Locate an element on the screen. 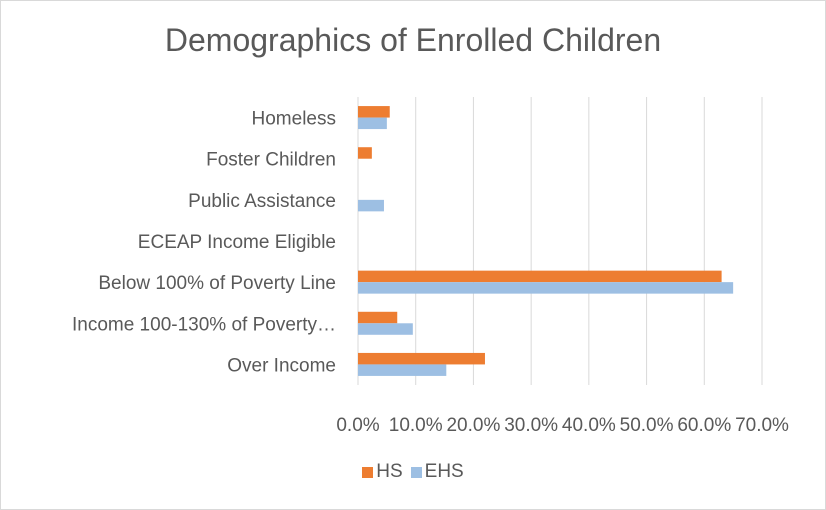 Image resolution: width=826 pixels, height=510 pixels. legend-item-ehs: EHS is located at coordinates (437, 472).